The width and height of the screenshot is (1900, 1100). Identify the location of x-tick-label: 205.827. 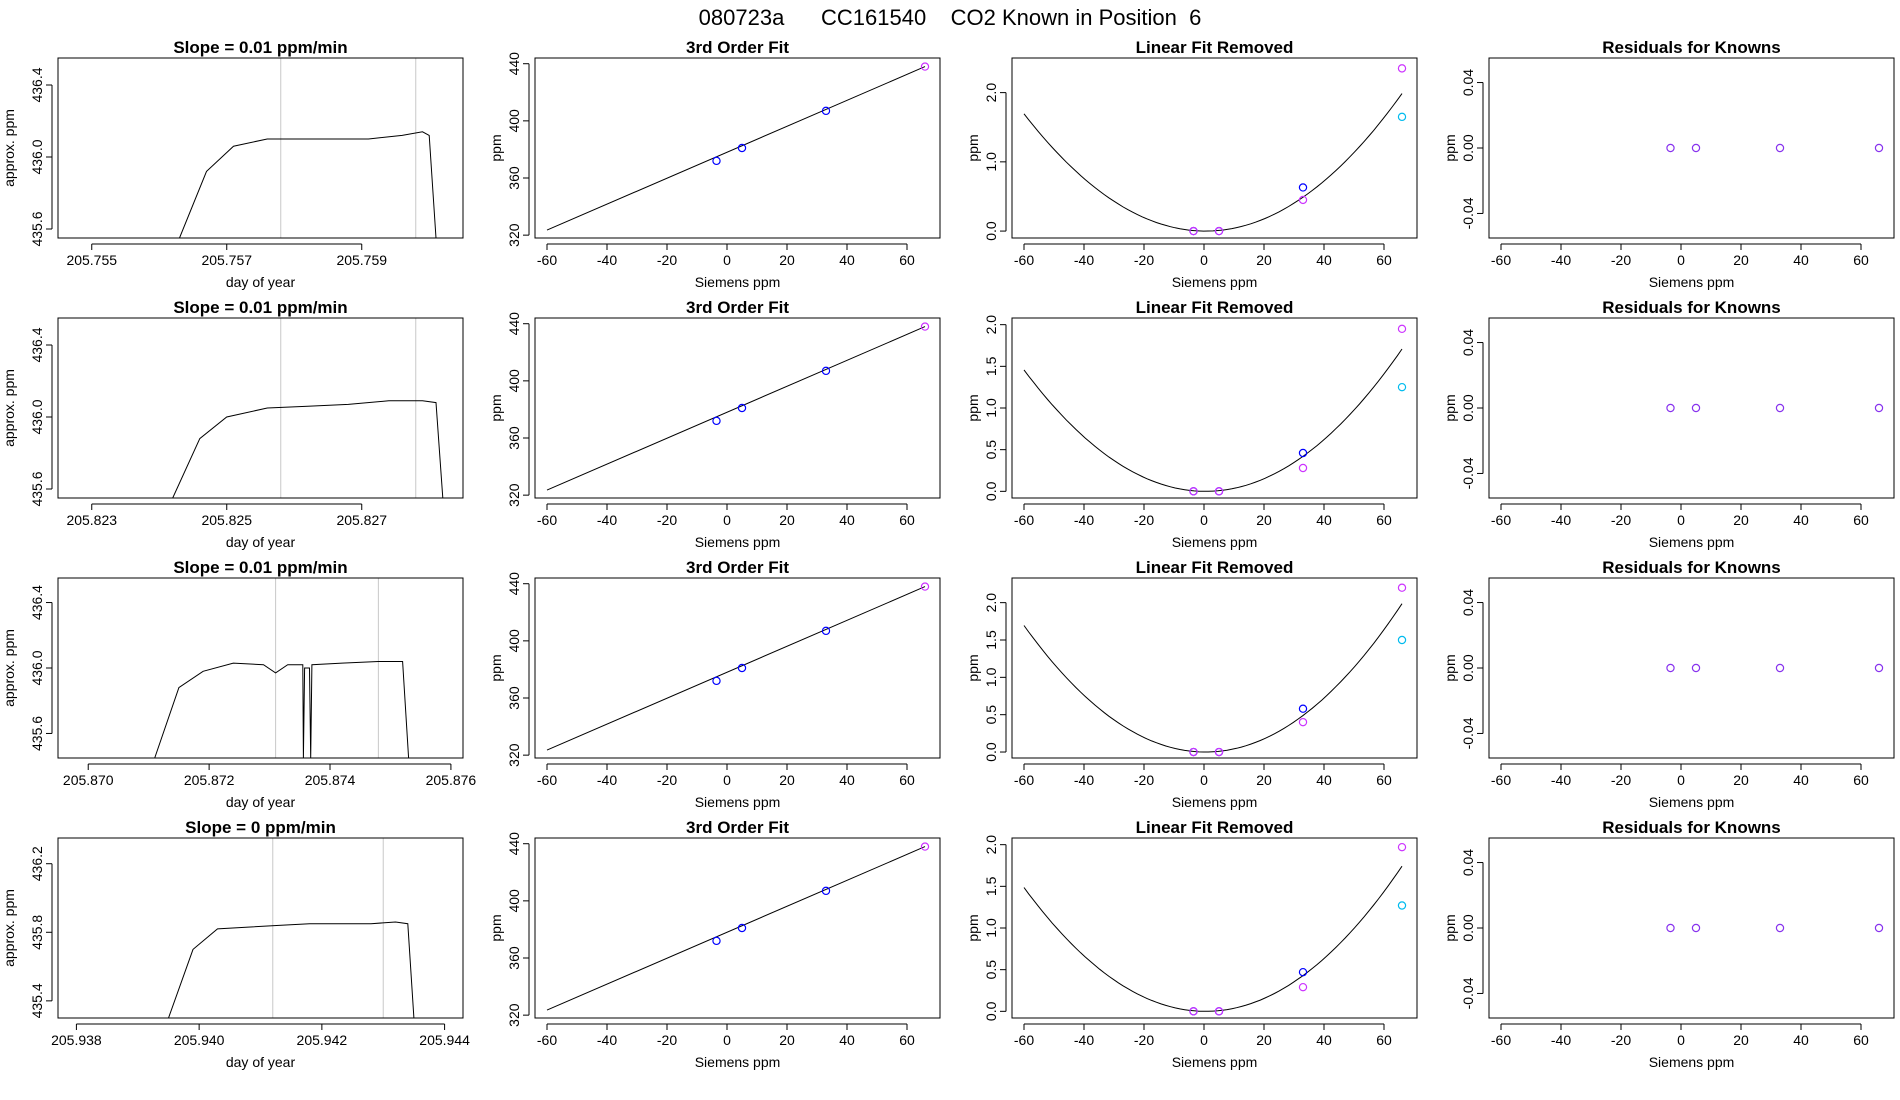
(361, 520).